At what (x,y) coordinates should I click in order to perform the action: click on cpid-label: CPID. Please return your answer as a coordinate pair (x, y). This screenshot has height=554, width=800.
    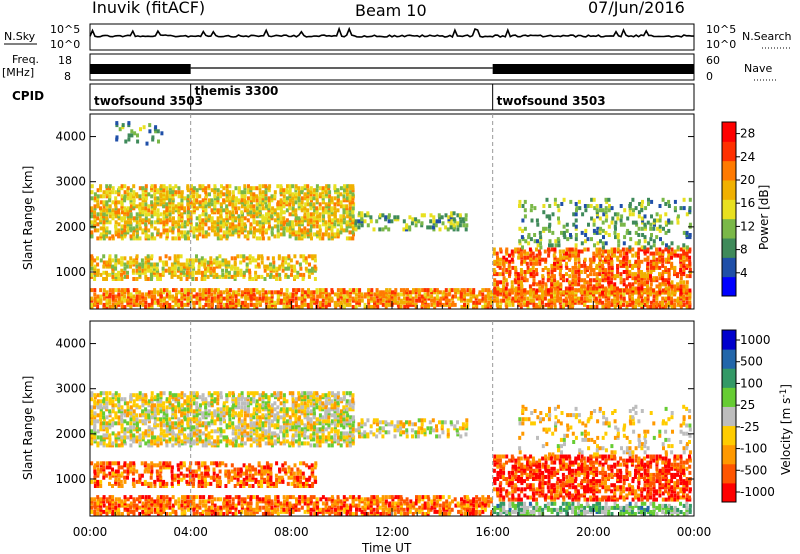
    Looking at the image, I should click on (28, 96).